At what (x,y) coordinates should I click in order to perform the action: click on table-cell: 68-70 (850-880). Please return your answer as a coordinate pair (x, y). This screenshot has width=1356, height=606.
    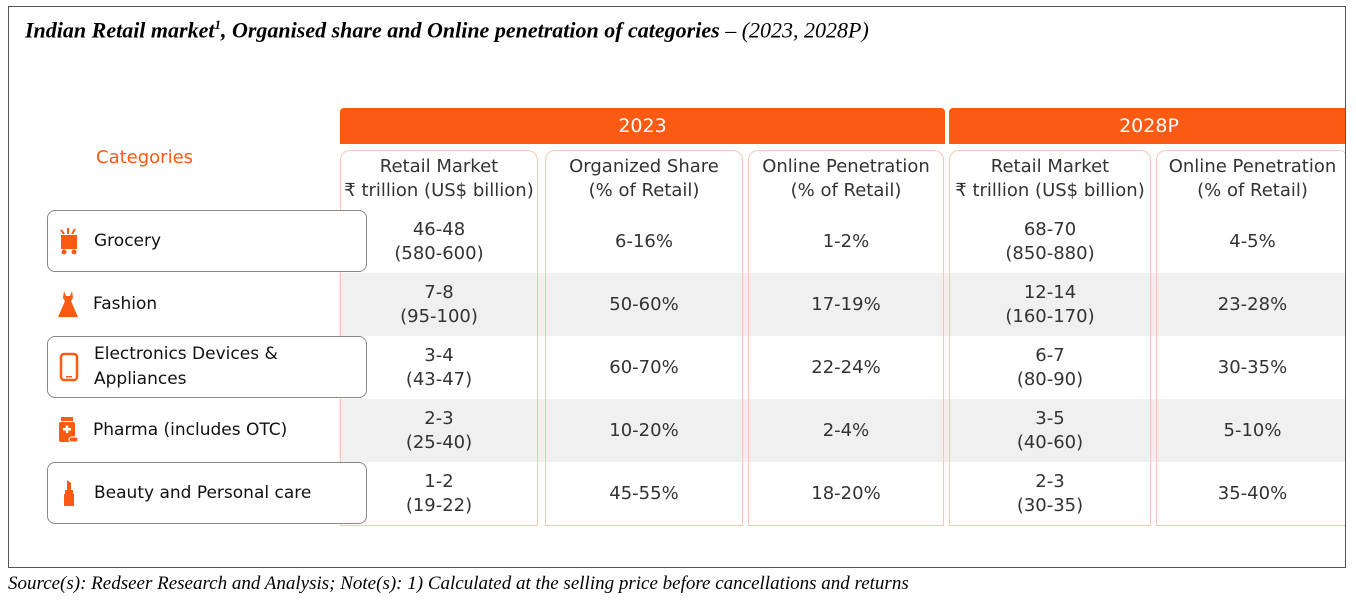
    Looking at the image, I should click on (1050, 241).